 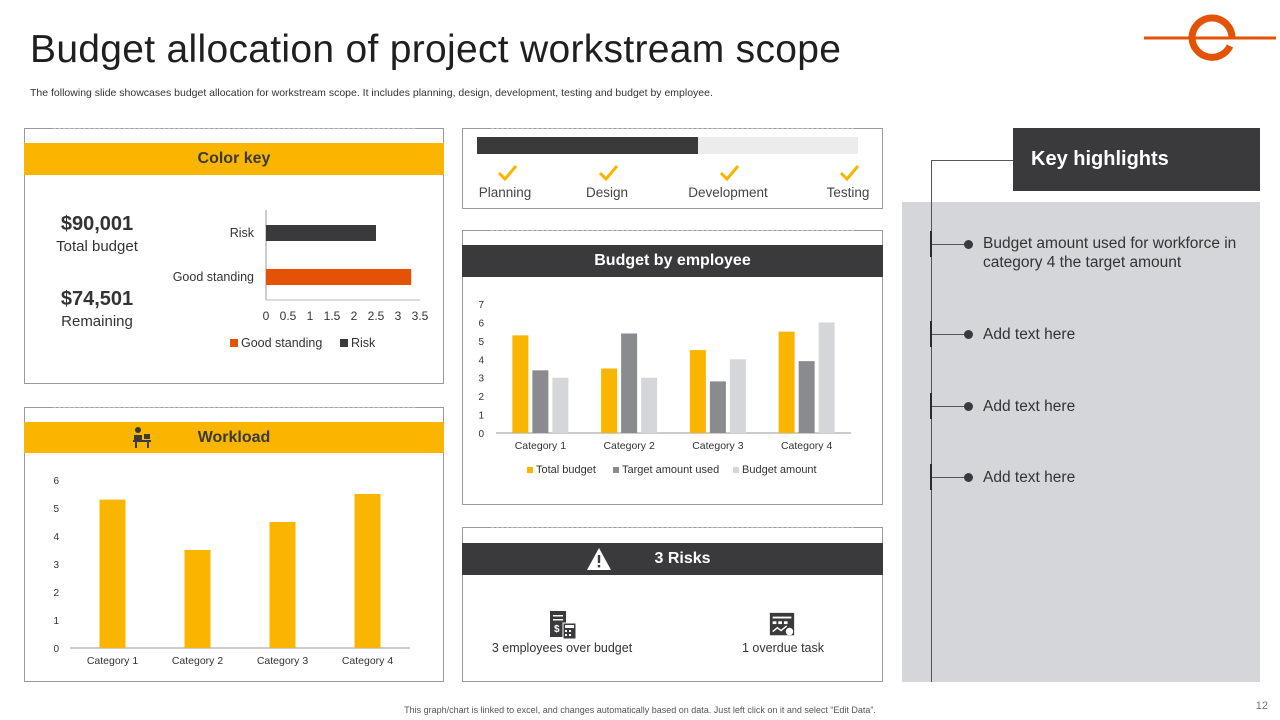 I want to click on stage-design: Design, so click(x=607, y=192).